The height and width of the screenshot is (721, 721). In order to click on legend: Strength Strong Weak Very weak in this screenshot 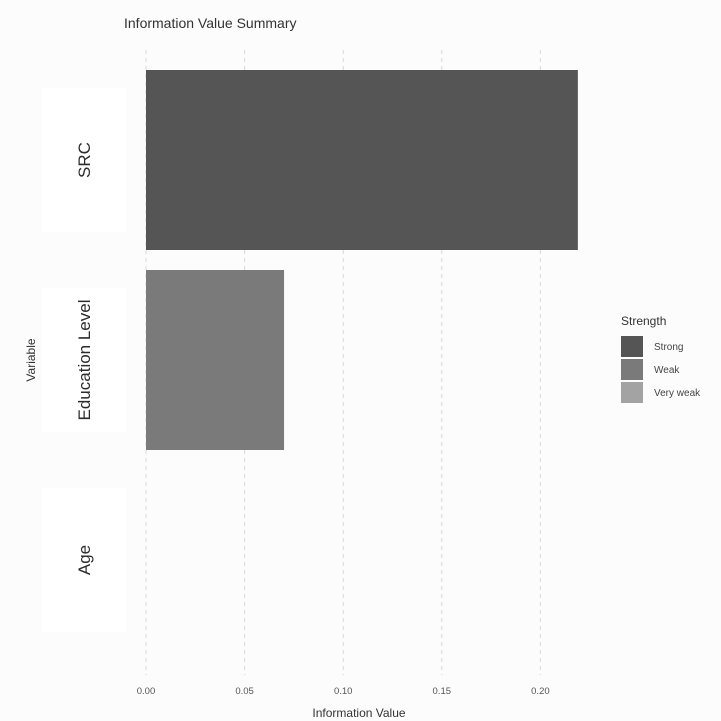, I will do `click(661, 358)`.